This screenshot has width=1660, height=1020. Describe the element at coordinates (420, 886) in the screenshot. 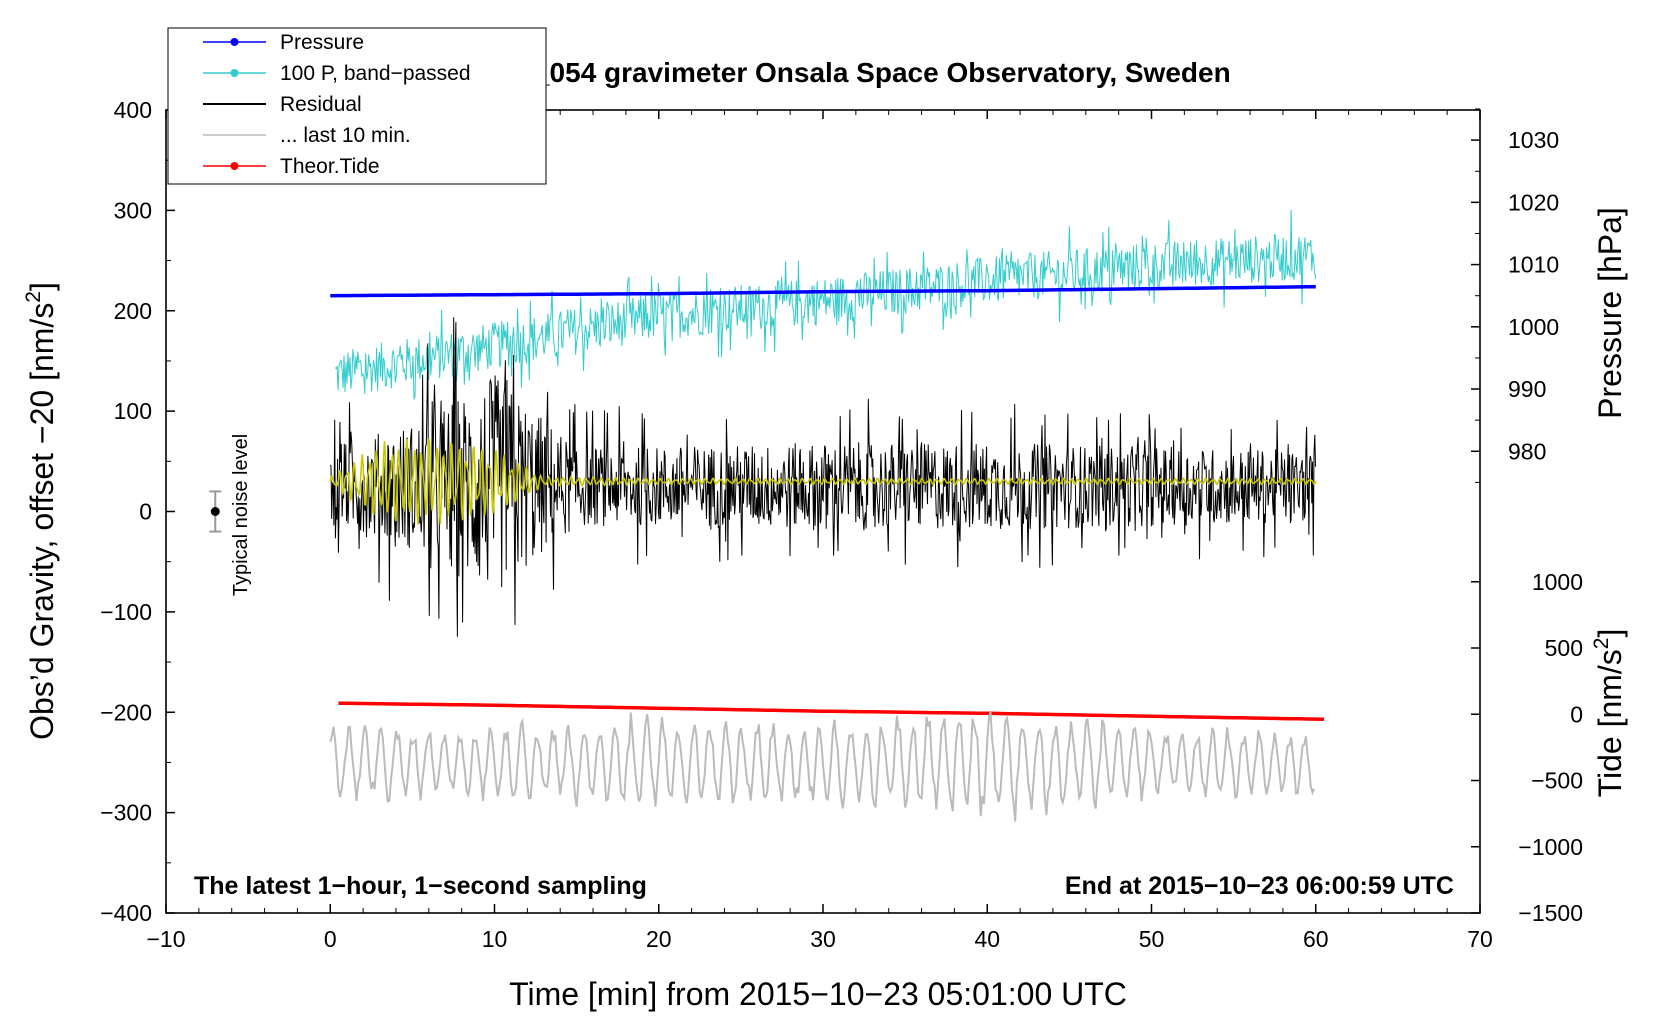

I see `sampling-note: The latest 1−hour, 1−second sampling` at that location.